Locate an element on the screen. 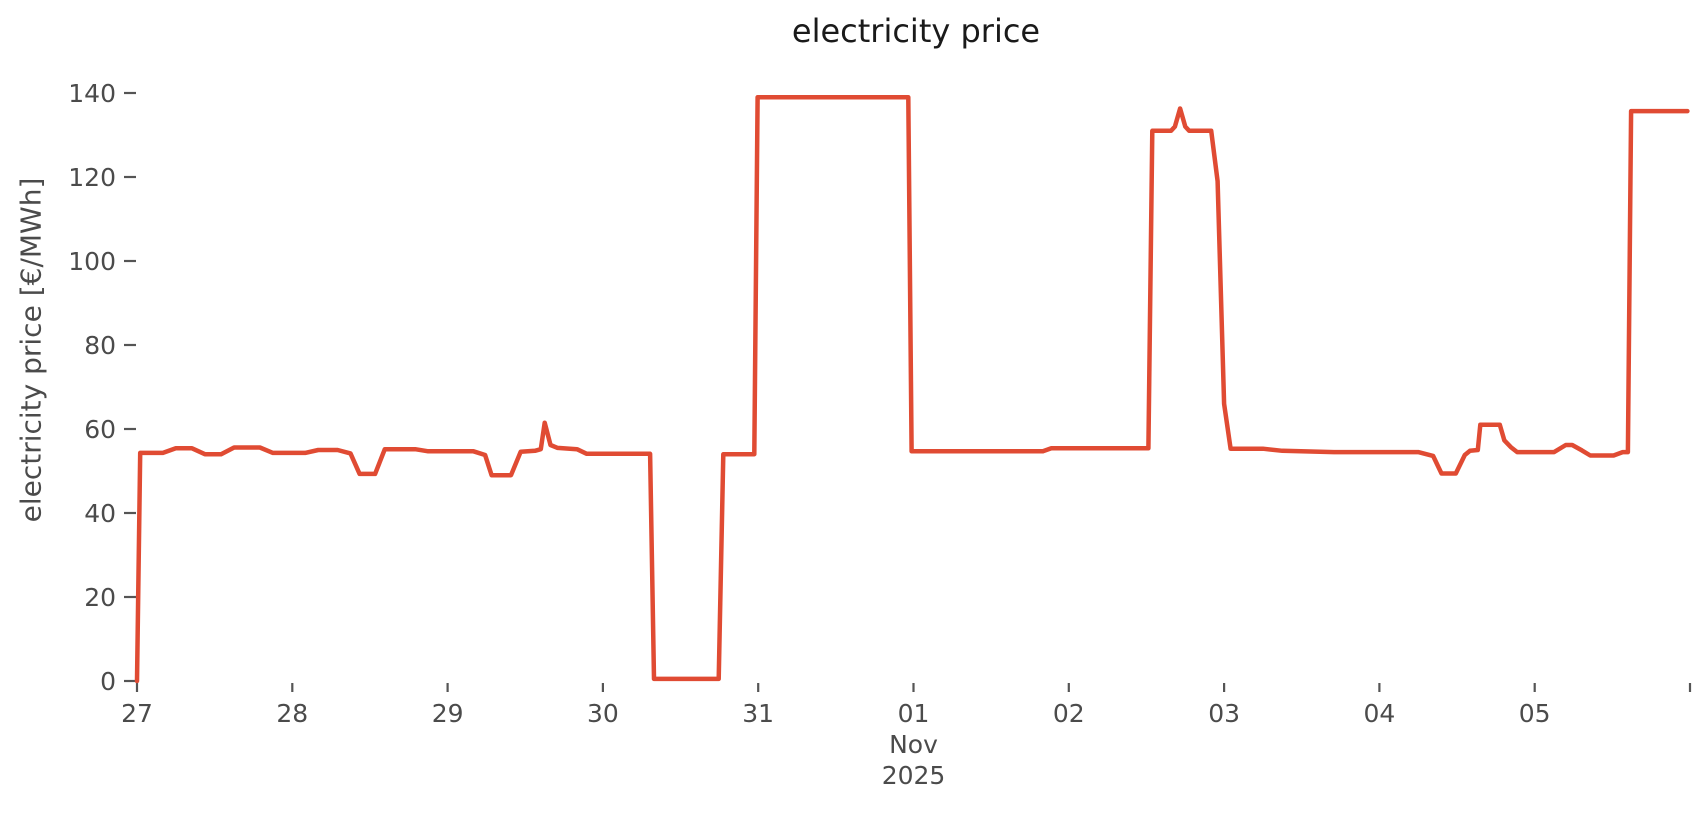 The height and width of the screenshot is (815, 1706). x-tick-label: 03 is located at coordinates (1224, 713).